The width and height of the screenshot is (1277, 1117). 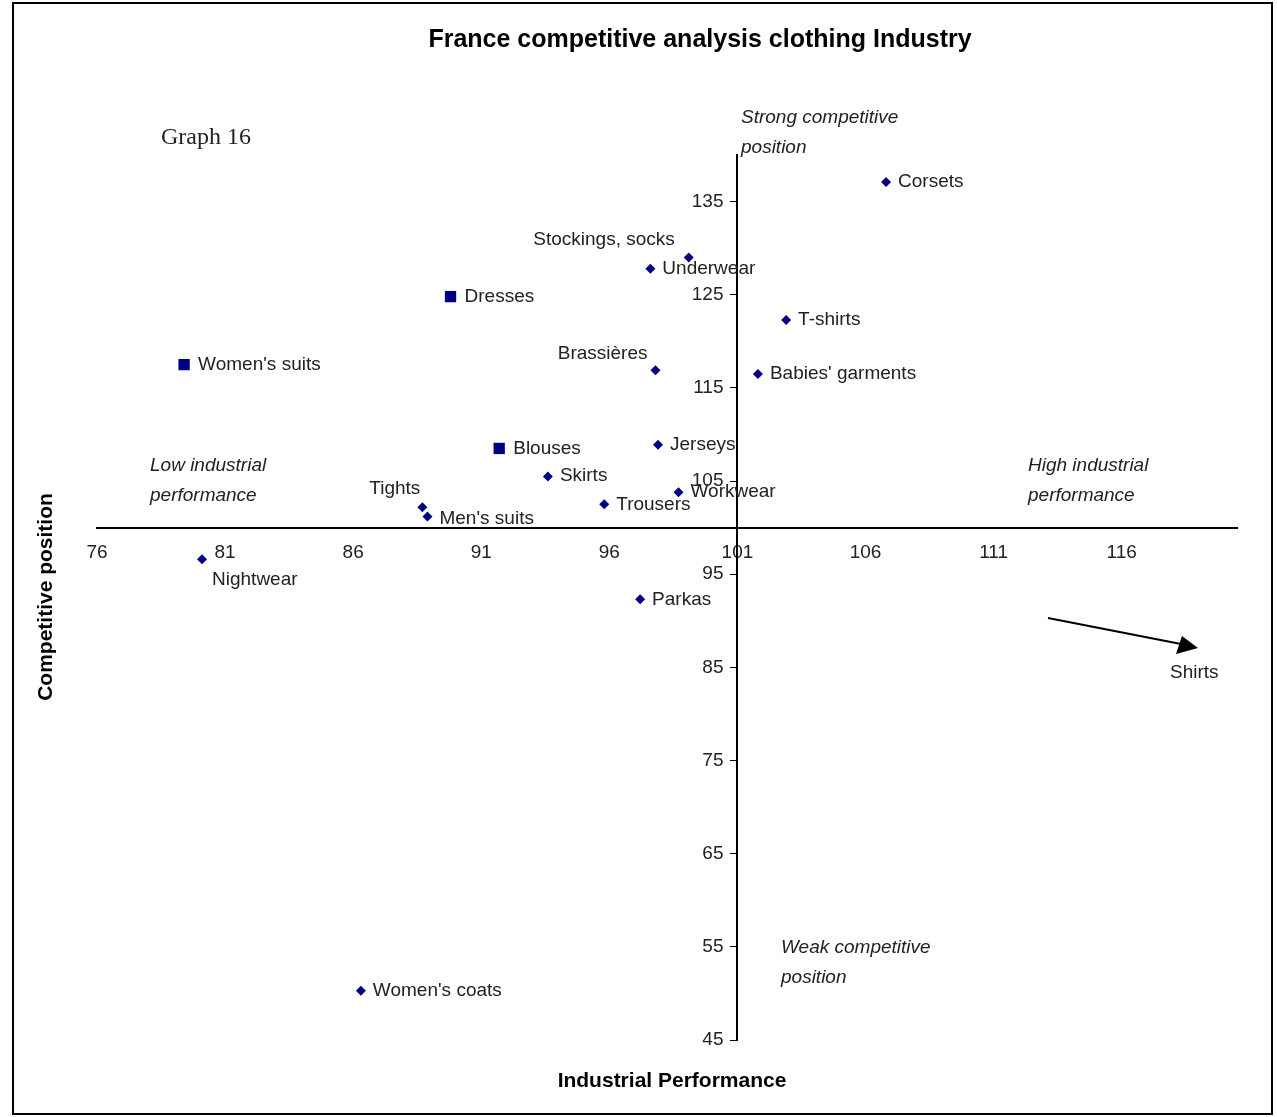 I want to click on annotation: Tights, so click(x=395, y=488).